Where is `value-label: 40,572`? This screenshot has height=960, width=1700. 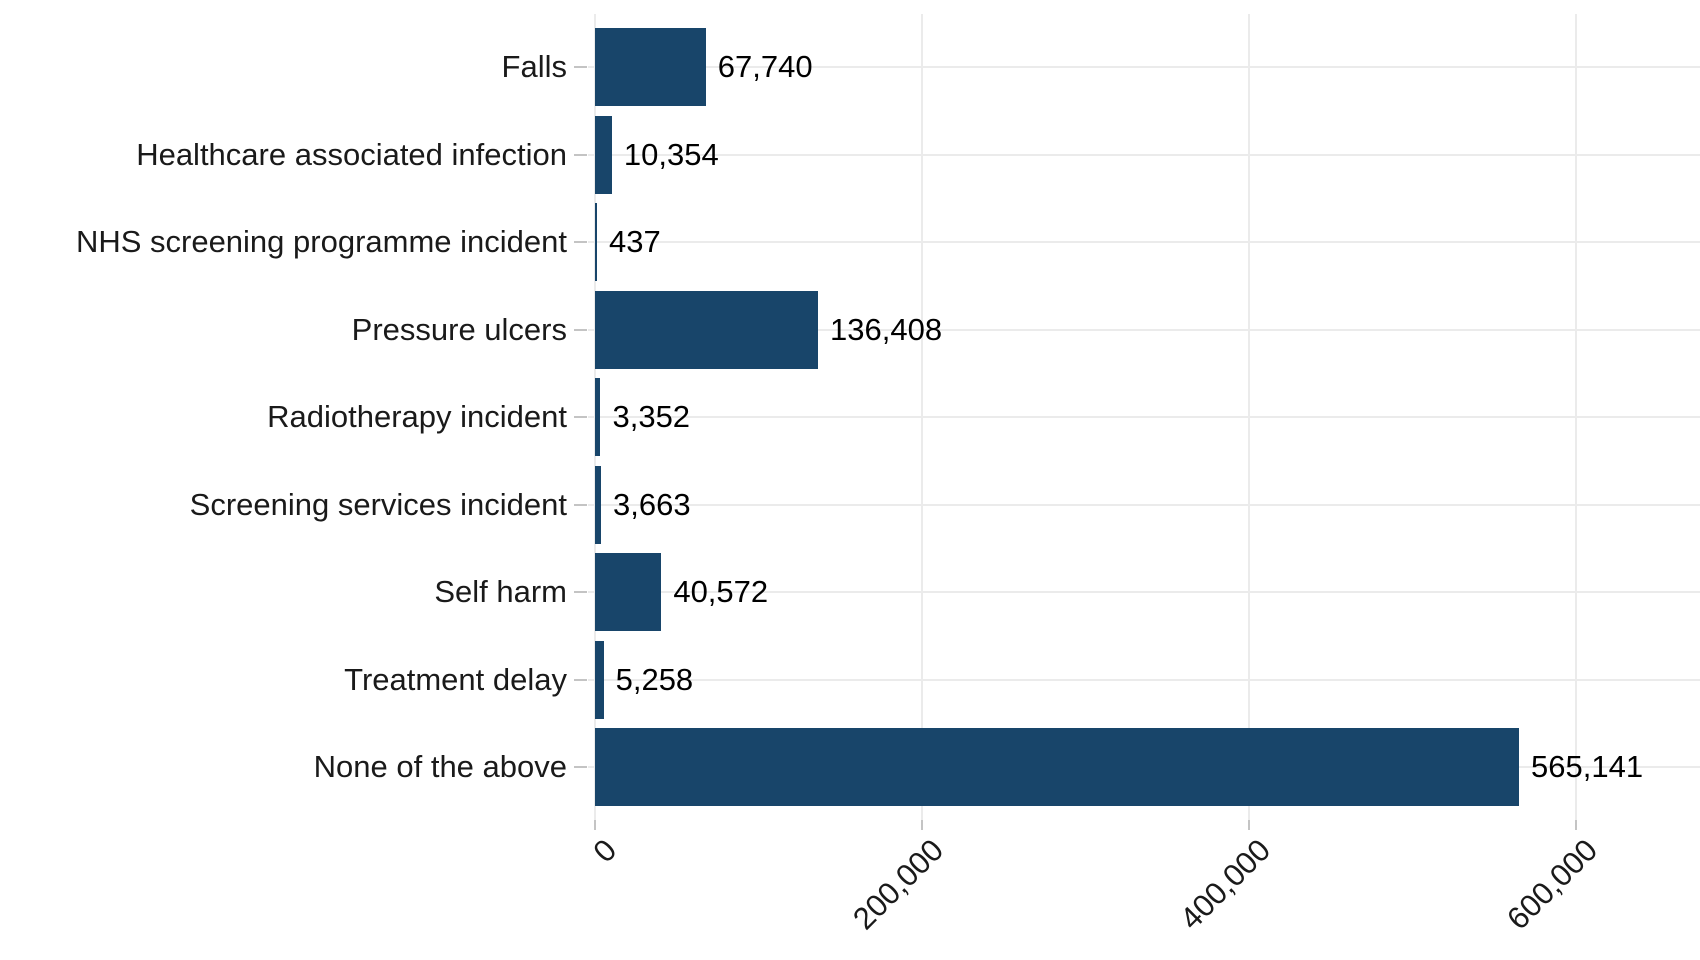 value-label: 40,572 is located at coordinates (721, 591).